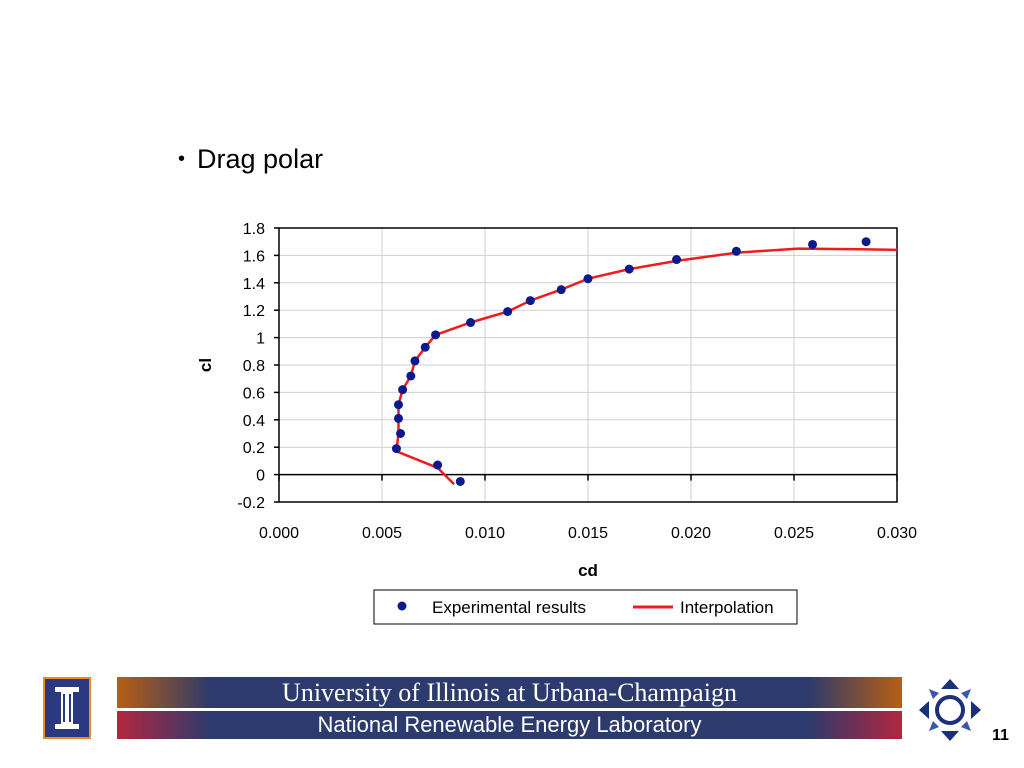  Describe the element at coordinates (794, 533) in the screenshot. I see `x-tick-label: 0.025` at that location.